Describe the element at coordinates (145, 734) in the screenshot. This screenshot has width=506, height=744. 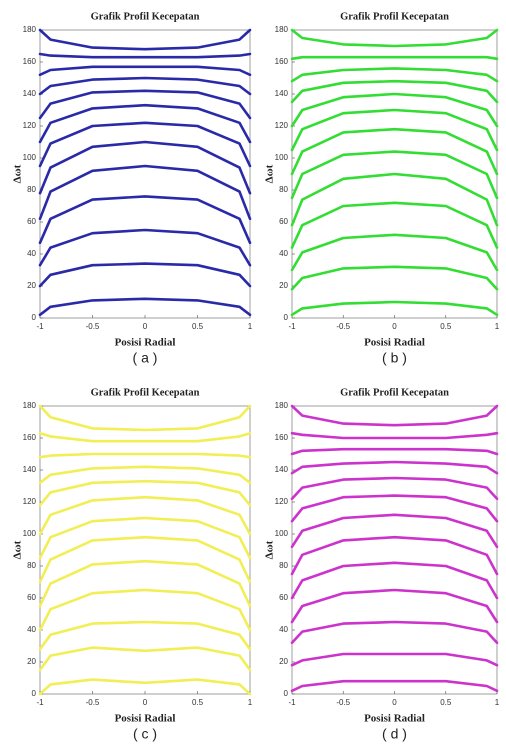
I see `panel-caption: ( c )` at that location.